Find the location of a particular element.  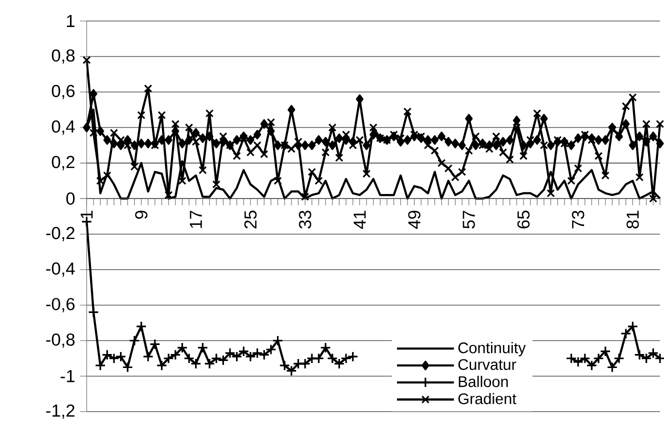

x-tick-label: 41 is located at coordinates (360, 219).